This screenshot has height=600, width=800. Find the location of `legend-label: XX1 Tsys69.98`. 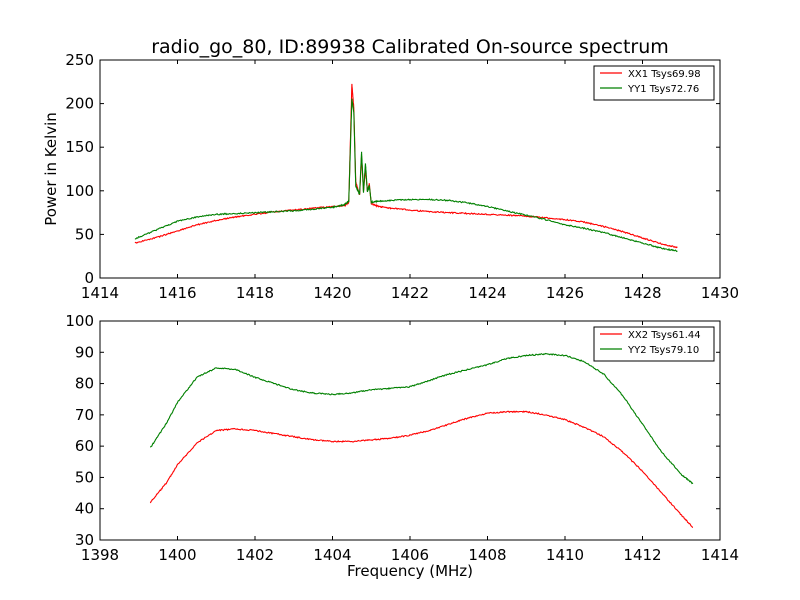

legend-label: XX1 Tsys69.98 is located at coordinates (664, 74).